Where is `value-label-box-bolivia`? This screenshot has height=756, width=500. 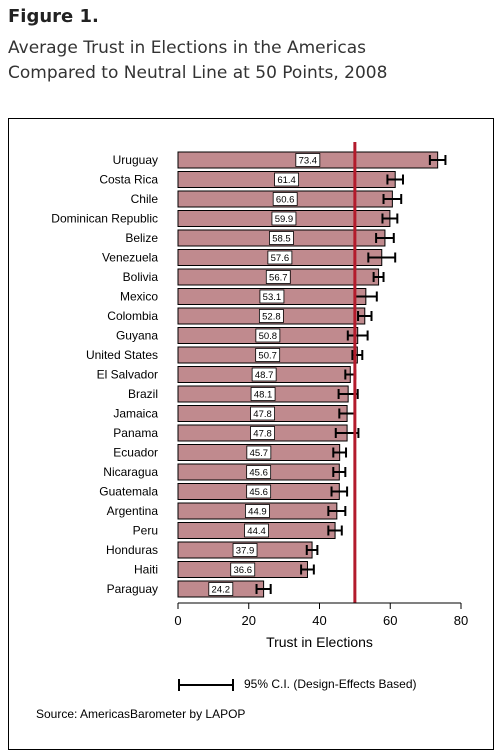 value-label-box-bolivia is located at coordinates (278, 277).